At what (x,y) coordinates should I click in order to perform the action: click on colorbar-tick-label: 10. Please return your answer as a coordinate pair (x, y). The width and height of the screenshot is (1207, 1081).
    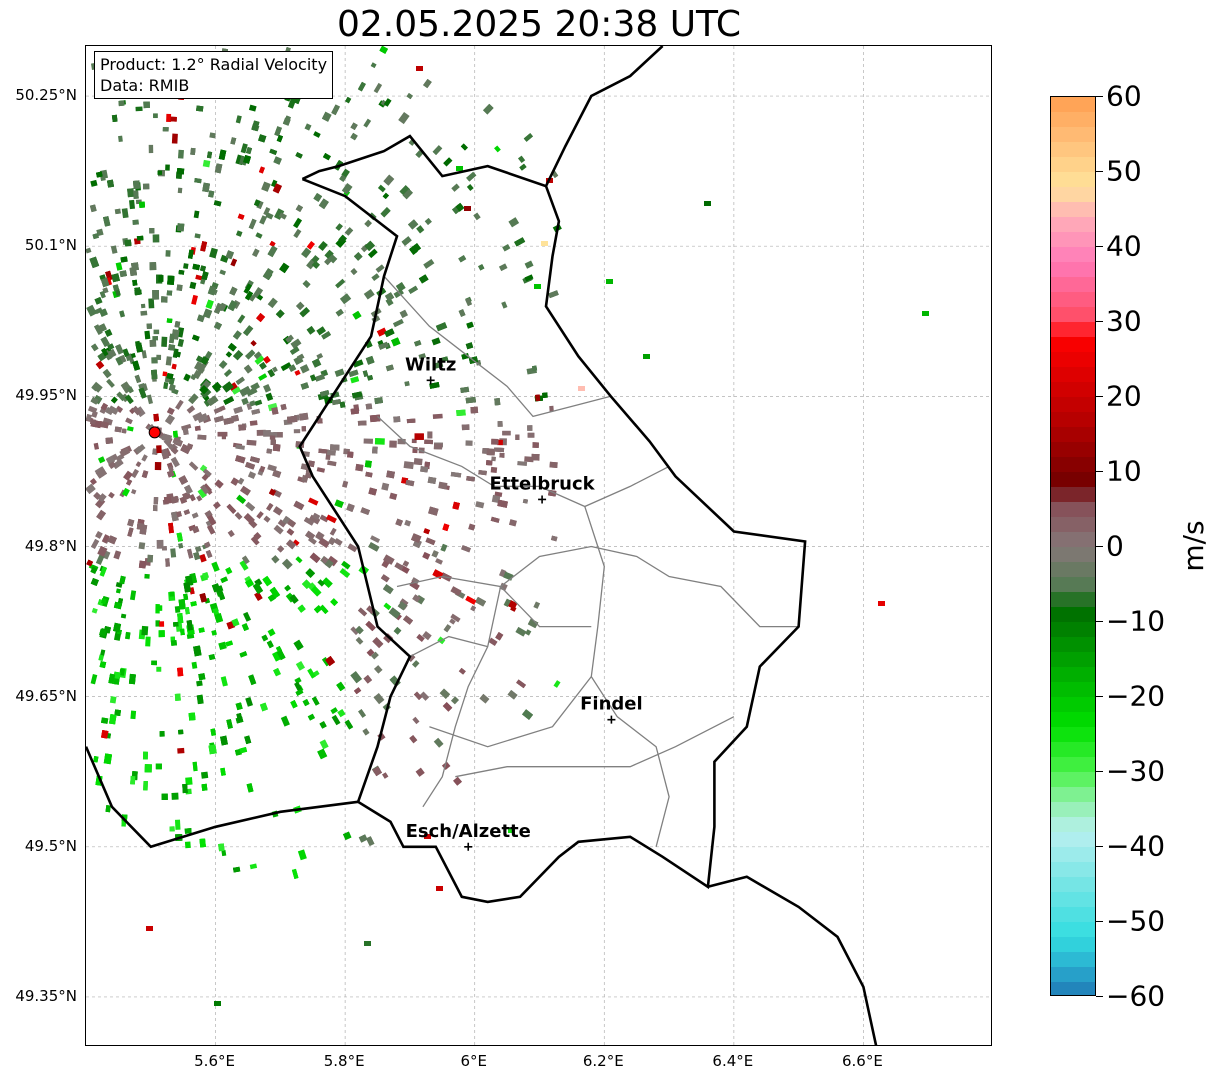
    Looking at the image, I should click on (1124, 471).